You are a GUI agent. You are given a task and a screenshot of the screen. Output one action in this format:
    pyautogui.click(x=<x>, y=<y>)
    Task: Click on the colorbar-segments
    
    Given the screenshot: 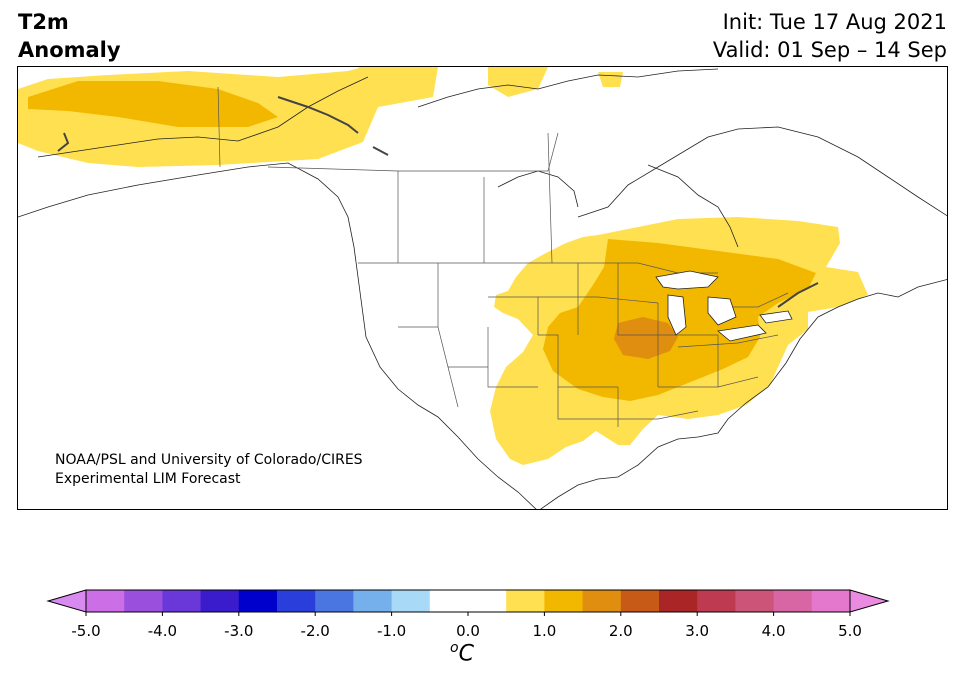 What is the action you would take?
    pyautogui.click(x=468, y=601)
    